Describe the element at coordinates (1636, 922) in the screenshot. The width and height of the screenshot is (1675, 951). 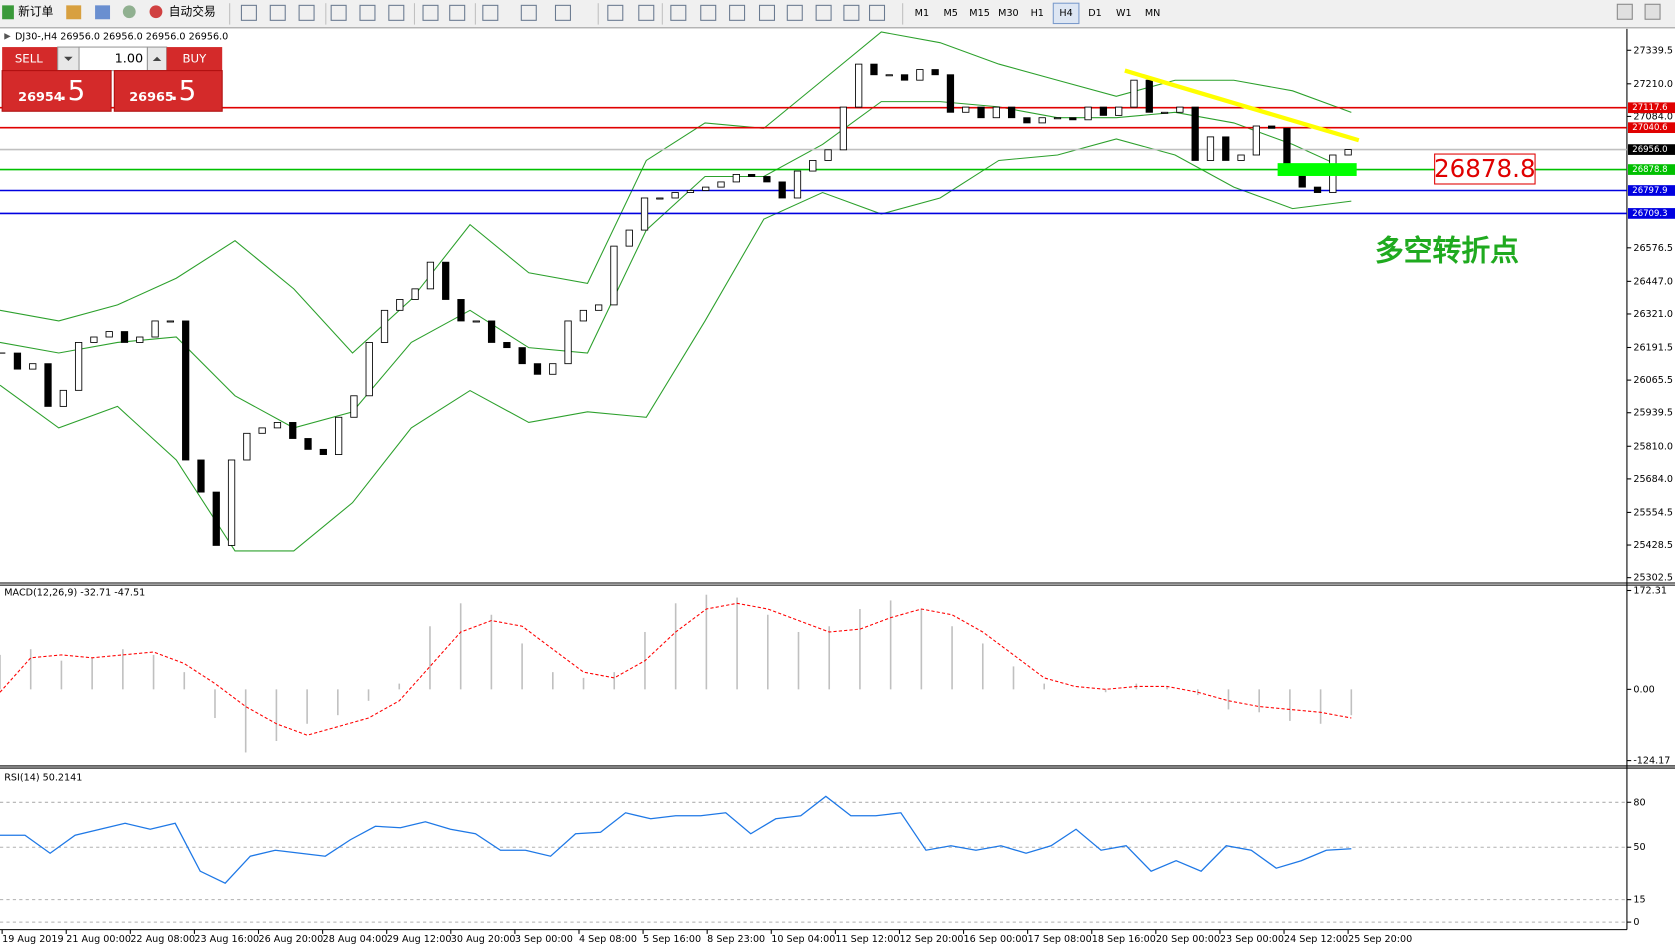
I see `y-tick-label: 0` at that location.